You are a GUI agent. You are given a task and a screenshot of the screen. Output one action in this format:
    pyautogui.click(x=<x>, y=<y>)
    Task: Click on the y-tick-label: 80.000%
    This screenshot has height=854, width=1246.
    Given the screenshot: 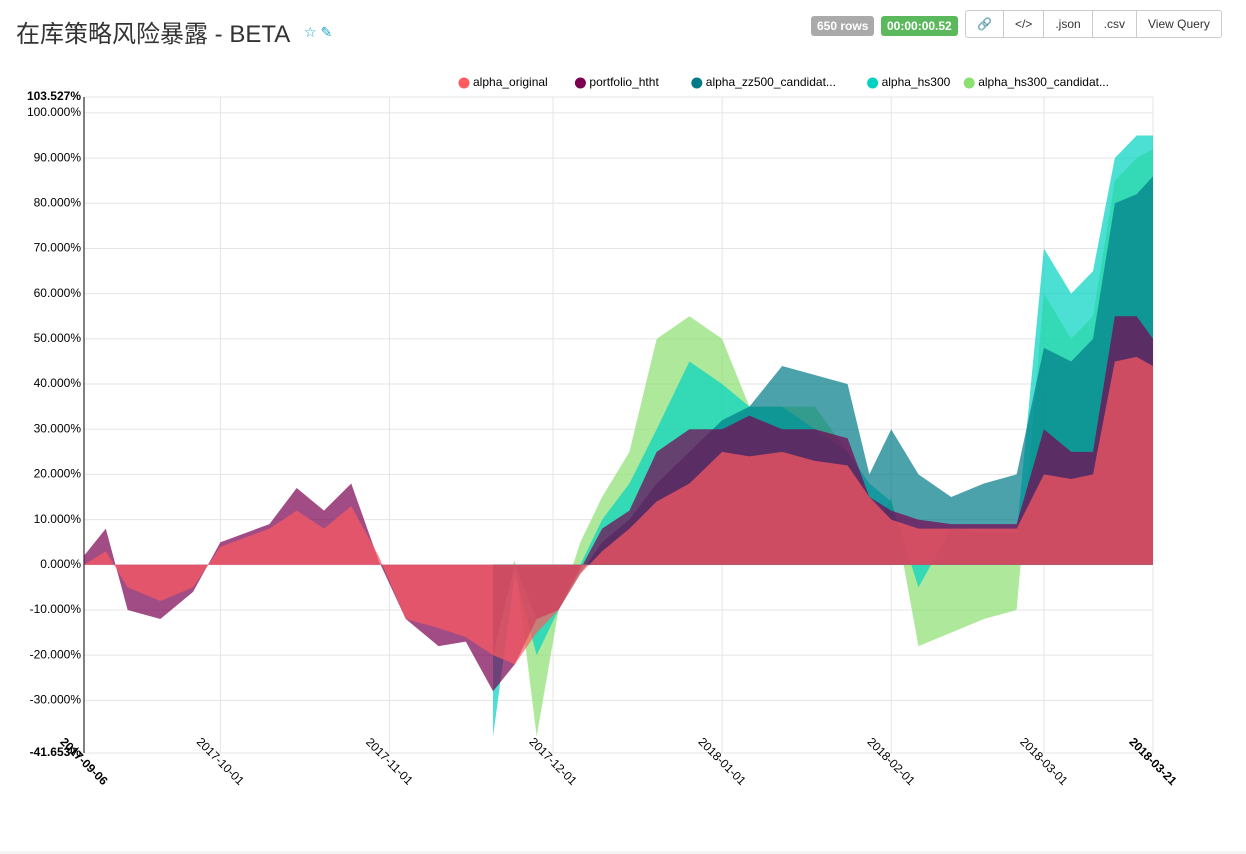 What is the action you would take?
    pyautogui.click(x=58, y=202)
    